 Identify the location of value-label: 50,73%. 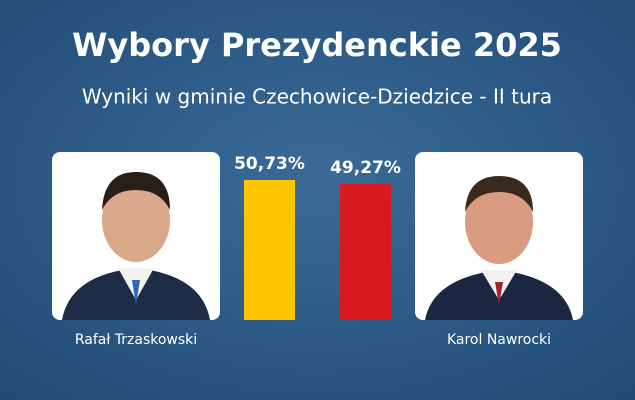
(269, 164).